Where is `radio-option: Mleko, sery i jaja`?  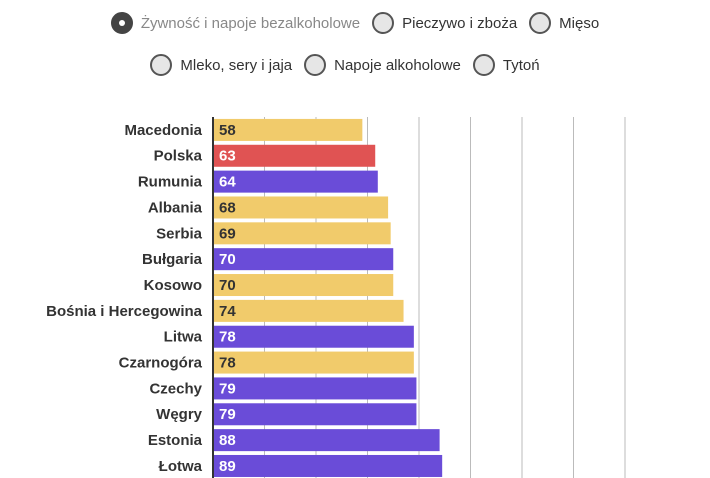
radio-option: Mleko, sery i jaja is located at coordinates (221, 65).